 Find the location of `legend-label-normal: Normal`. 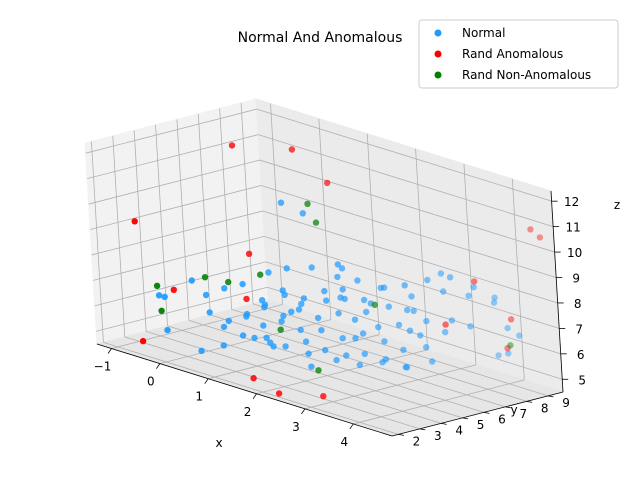

legend-label-normal: Normal is located at coordinates (483, 33).